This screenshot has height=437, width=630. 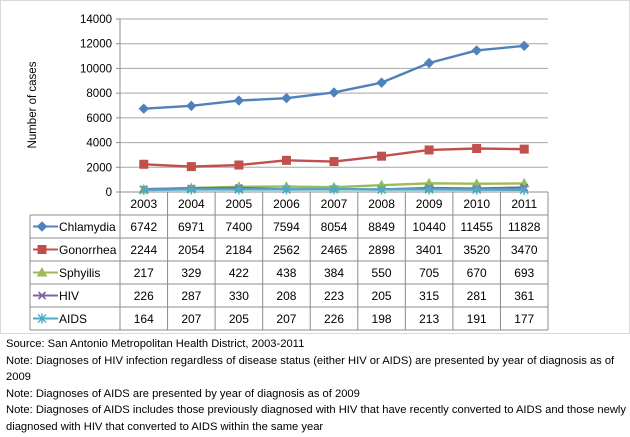 What do you see at coordinates (144, 296) in the screenshot?
I see `table-value-hiv-2003: 226` at bounding box center [144, 296].